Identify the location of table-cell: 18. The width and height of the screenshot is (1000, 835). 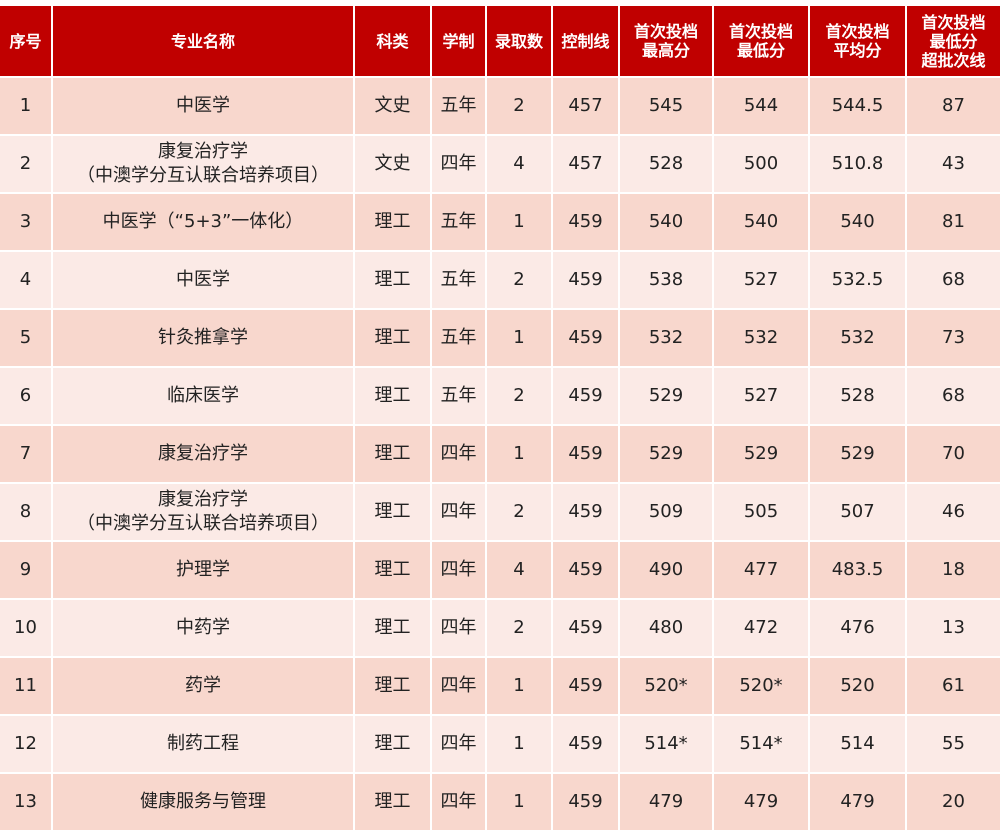
(953, 570).